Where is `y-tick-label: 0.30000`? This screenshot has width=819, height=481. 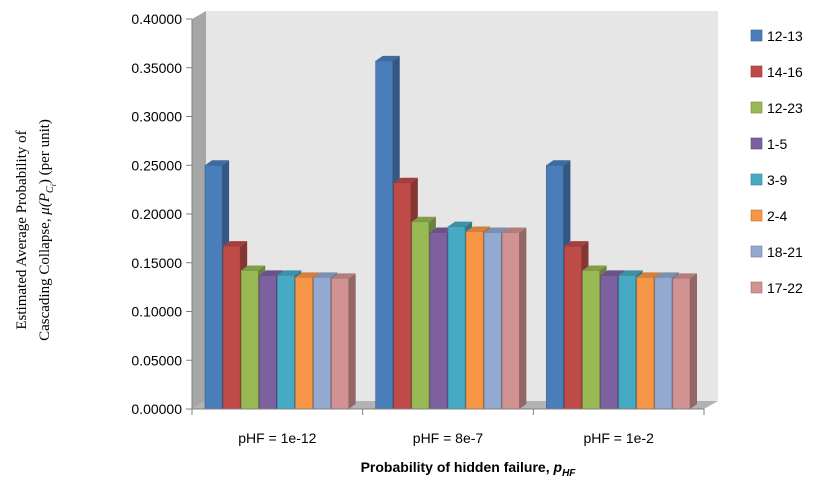
y-tick-label: 0.30000 is located at coordinates (156, 117).